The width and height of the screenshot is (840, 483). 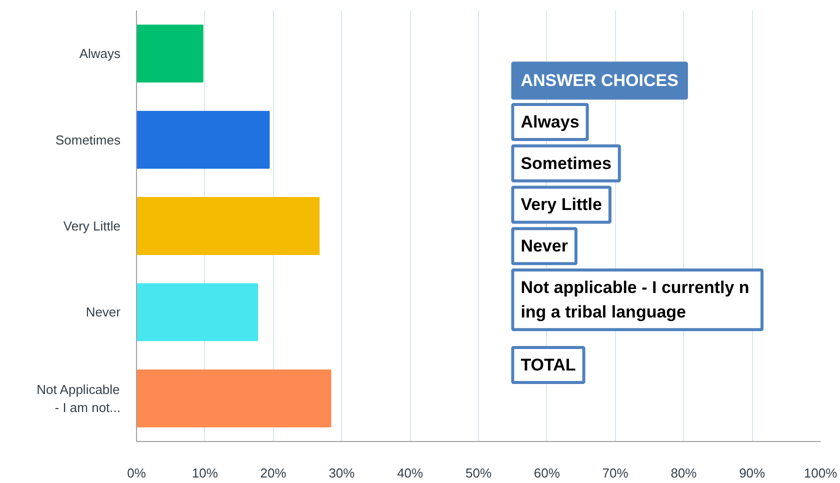 I want to click on annotation: ANSWER CHOICES, so click(x=599, y=80).